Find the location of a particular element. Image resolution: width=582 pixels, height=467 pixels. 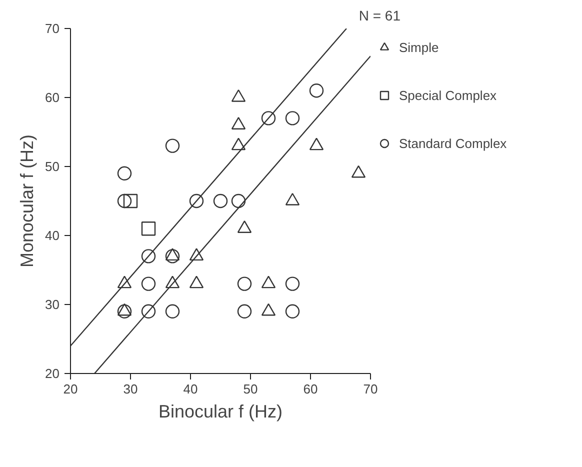

text: N = 61 is located at coordinates (379, 16).